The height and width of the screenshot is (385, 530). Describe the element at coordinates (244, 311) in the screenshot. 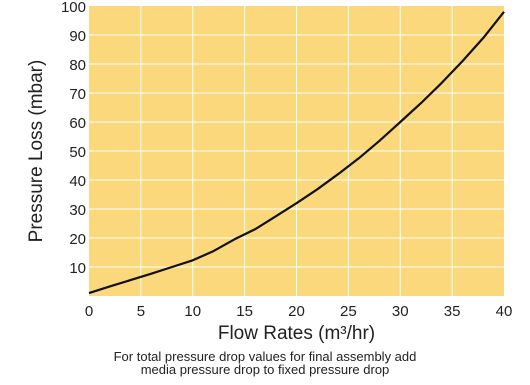

I see `x-tick-label: 15` at that location.